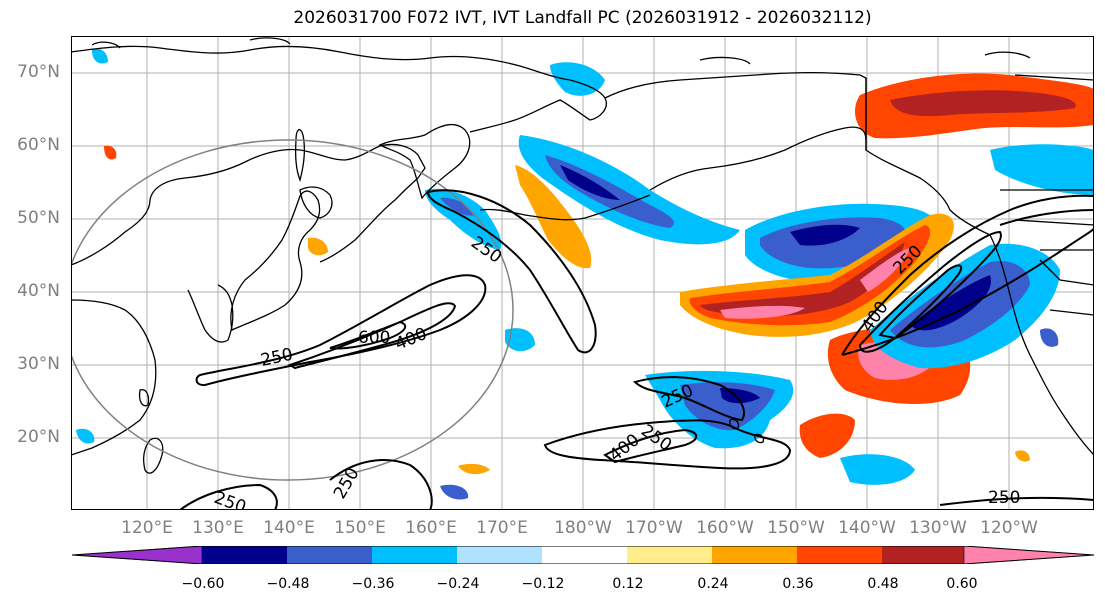 The width and height of the screenshot is (1105, 604). What do you see at coordinates (802, 279) in the screenshot?
I see `pos-anomaly-ar-inner` at bounding box center [802, 279].